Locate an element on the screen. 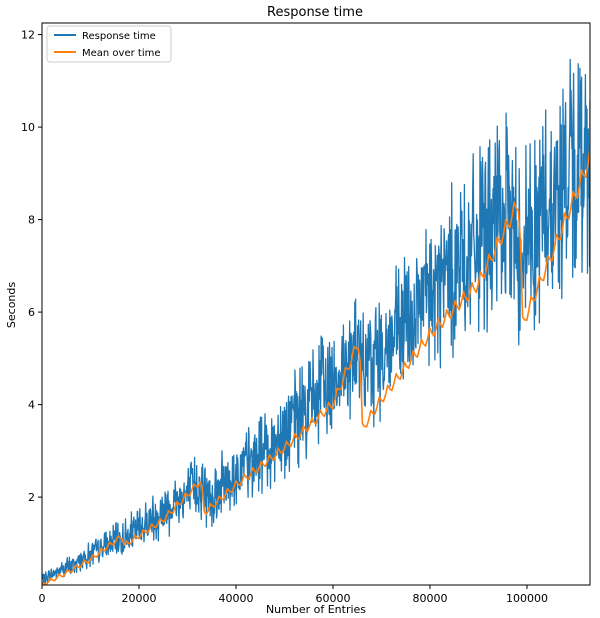 This screenshot has width=600, height=618. legend-box is located at coordinates (109, 44).